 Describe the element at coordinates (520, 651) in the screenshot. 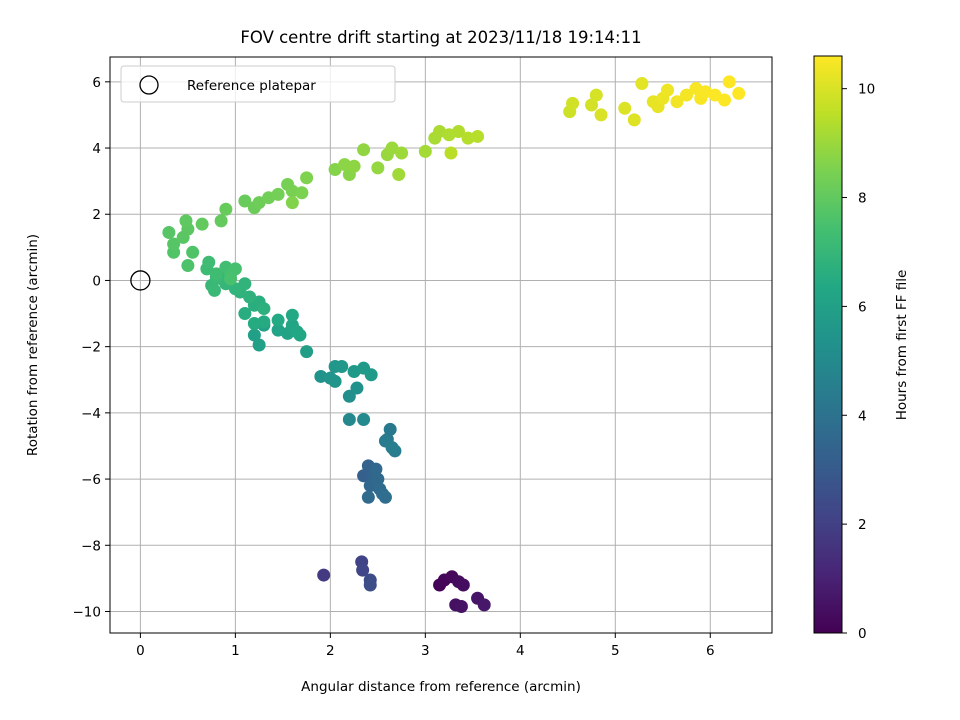

I see `x-tick-label: 4` at that location.